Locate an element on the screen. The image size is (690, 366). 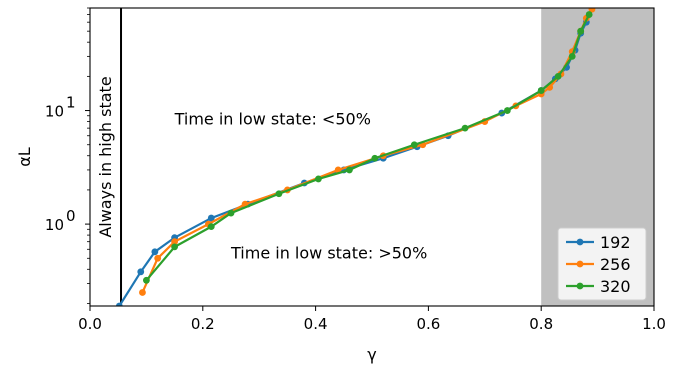
y-tick-exponent: 0 is located at coordinates (71, 216).